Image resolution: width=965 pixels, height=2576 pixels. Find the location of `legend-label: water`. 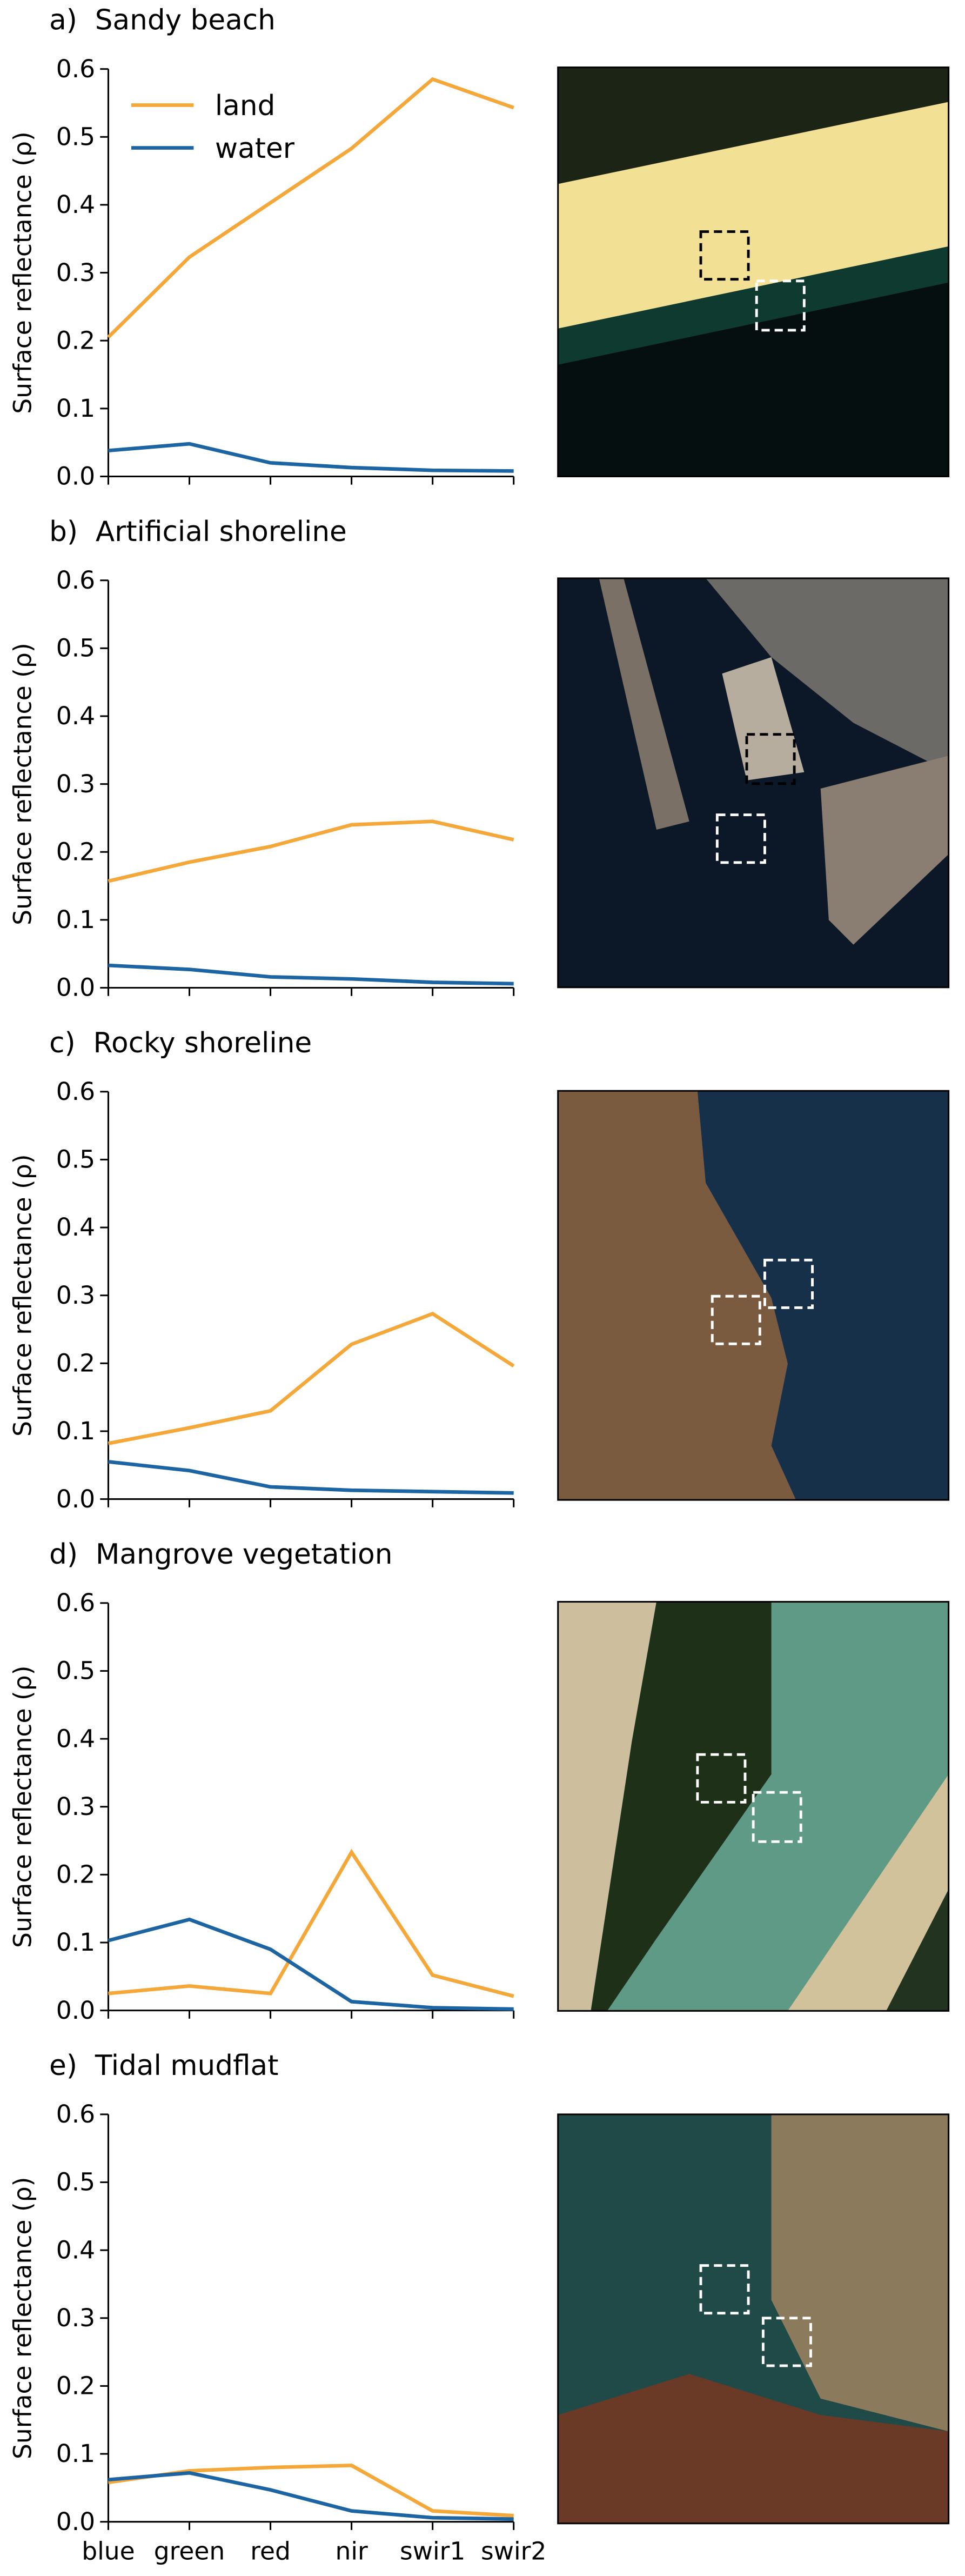

legend-label: water is located at coordinates (255, 148).